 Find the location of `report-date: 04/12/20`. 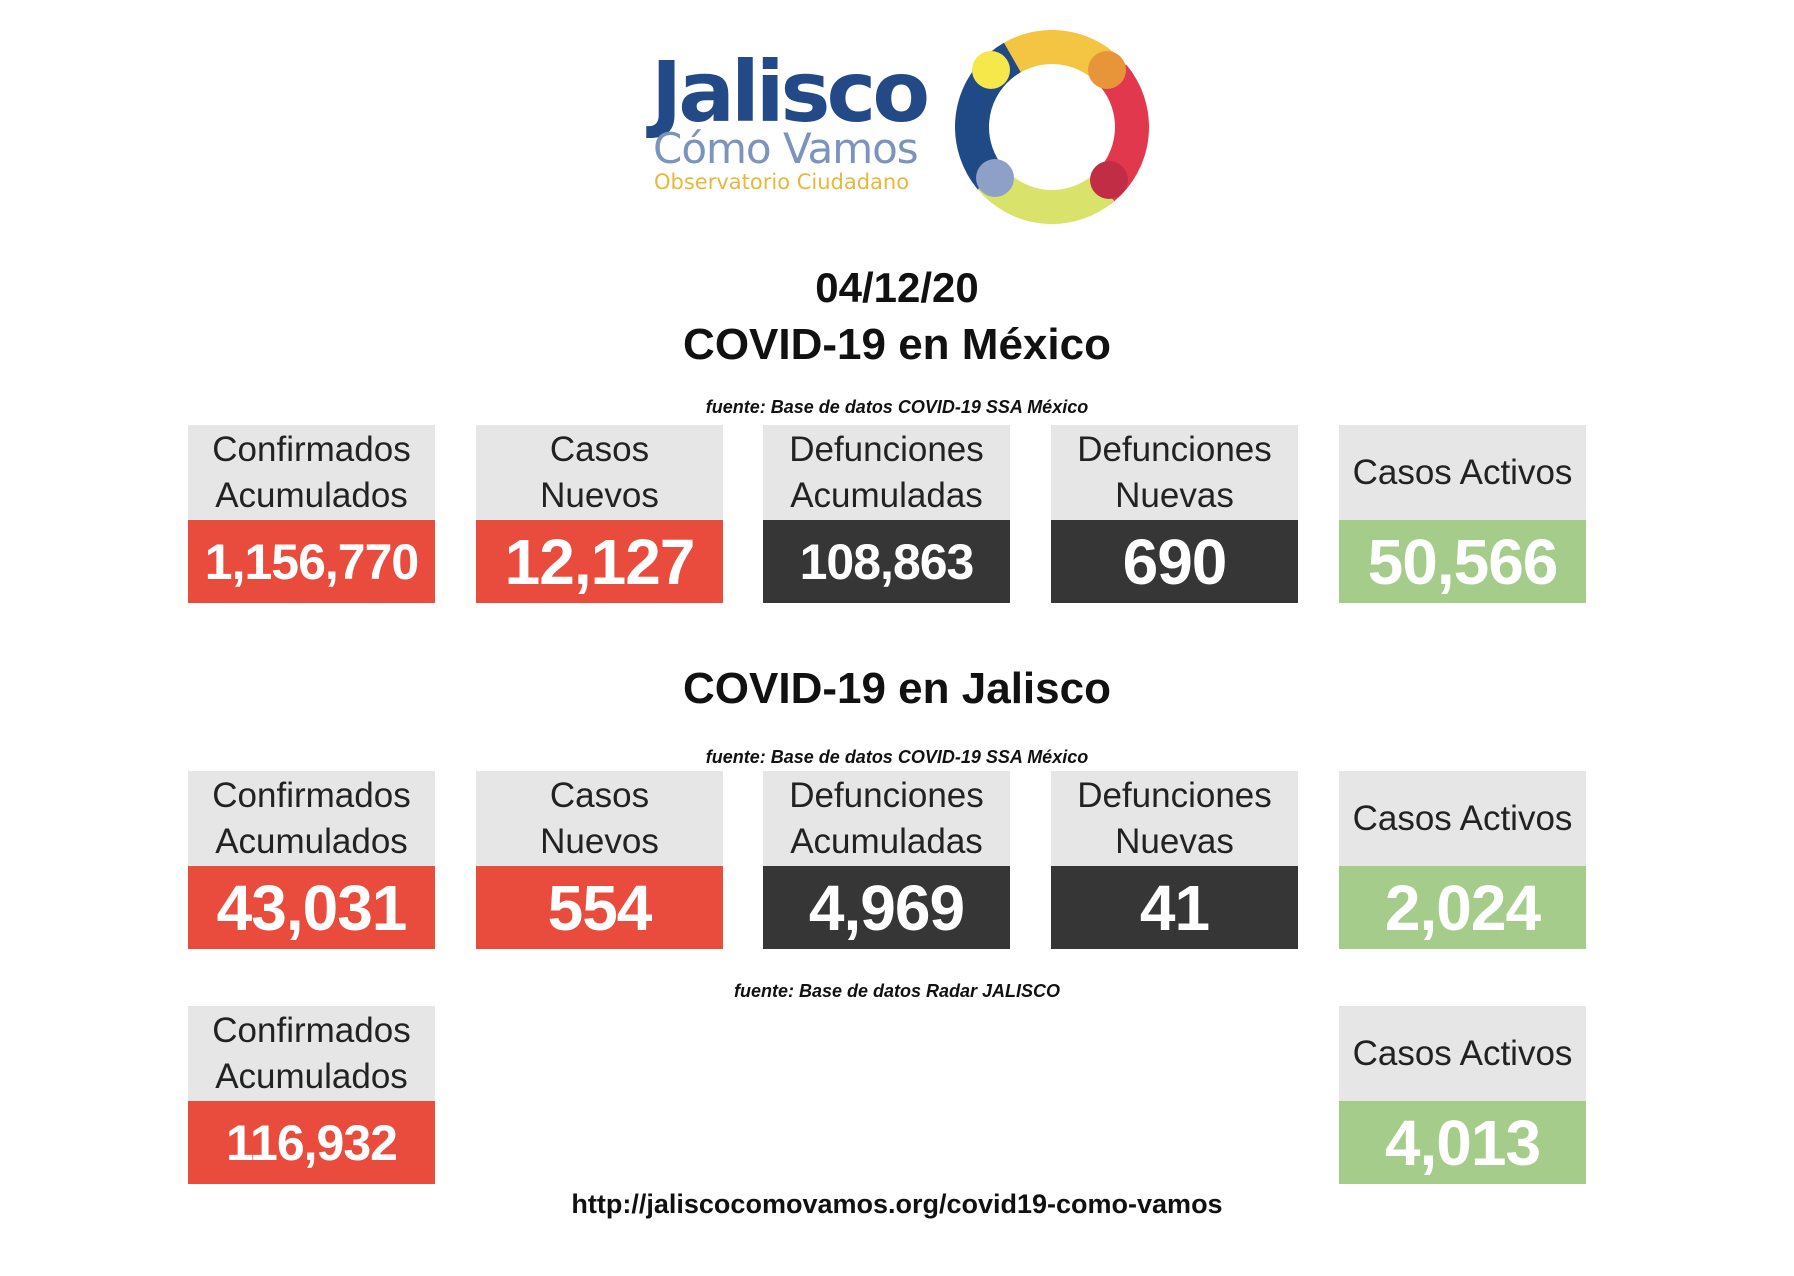

report-date: 04/12/20 is located at coordinates (897, 287).